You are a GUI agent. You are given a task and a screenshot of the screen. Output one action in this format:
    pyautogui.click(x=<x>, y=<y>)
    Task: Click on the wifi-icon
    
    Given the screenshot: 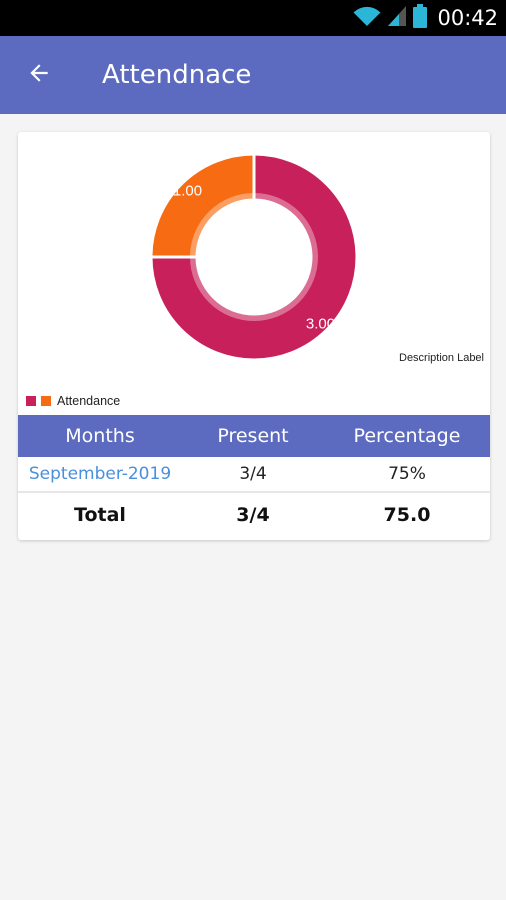 What is the action you would take?
    pyautogui.click(x=367, y=18)
    